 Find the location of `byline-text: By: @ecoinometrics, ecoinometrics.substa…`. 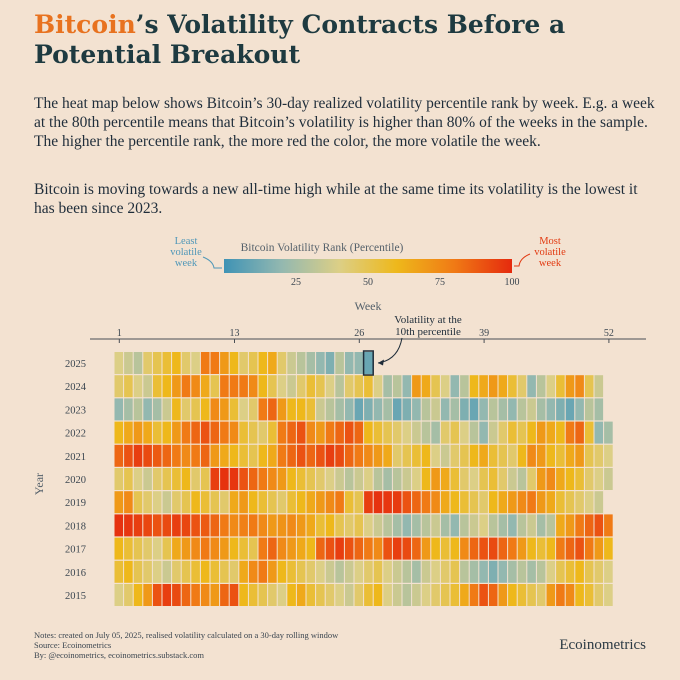

byline-text: By: @ecoinometrics, ecoinometrics.substa… is located at coordinates (119, 655).